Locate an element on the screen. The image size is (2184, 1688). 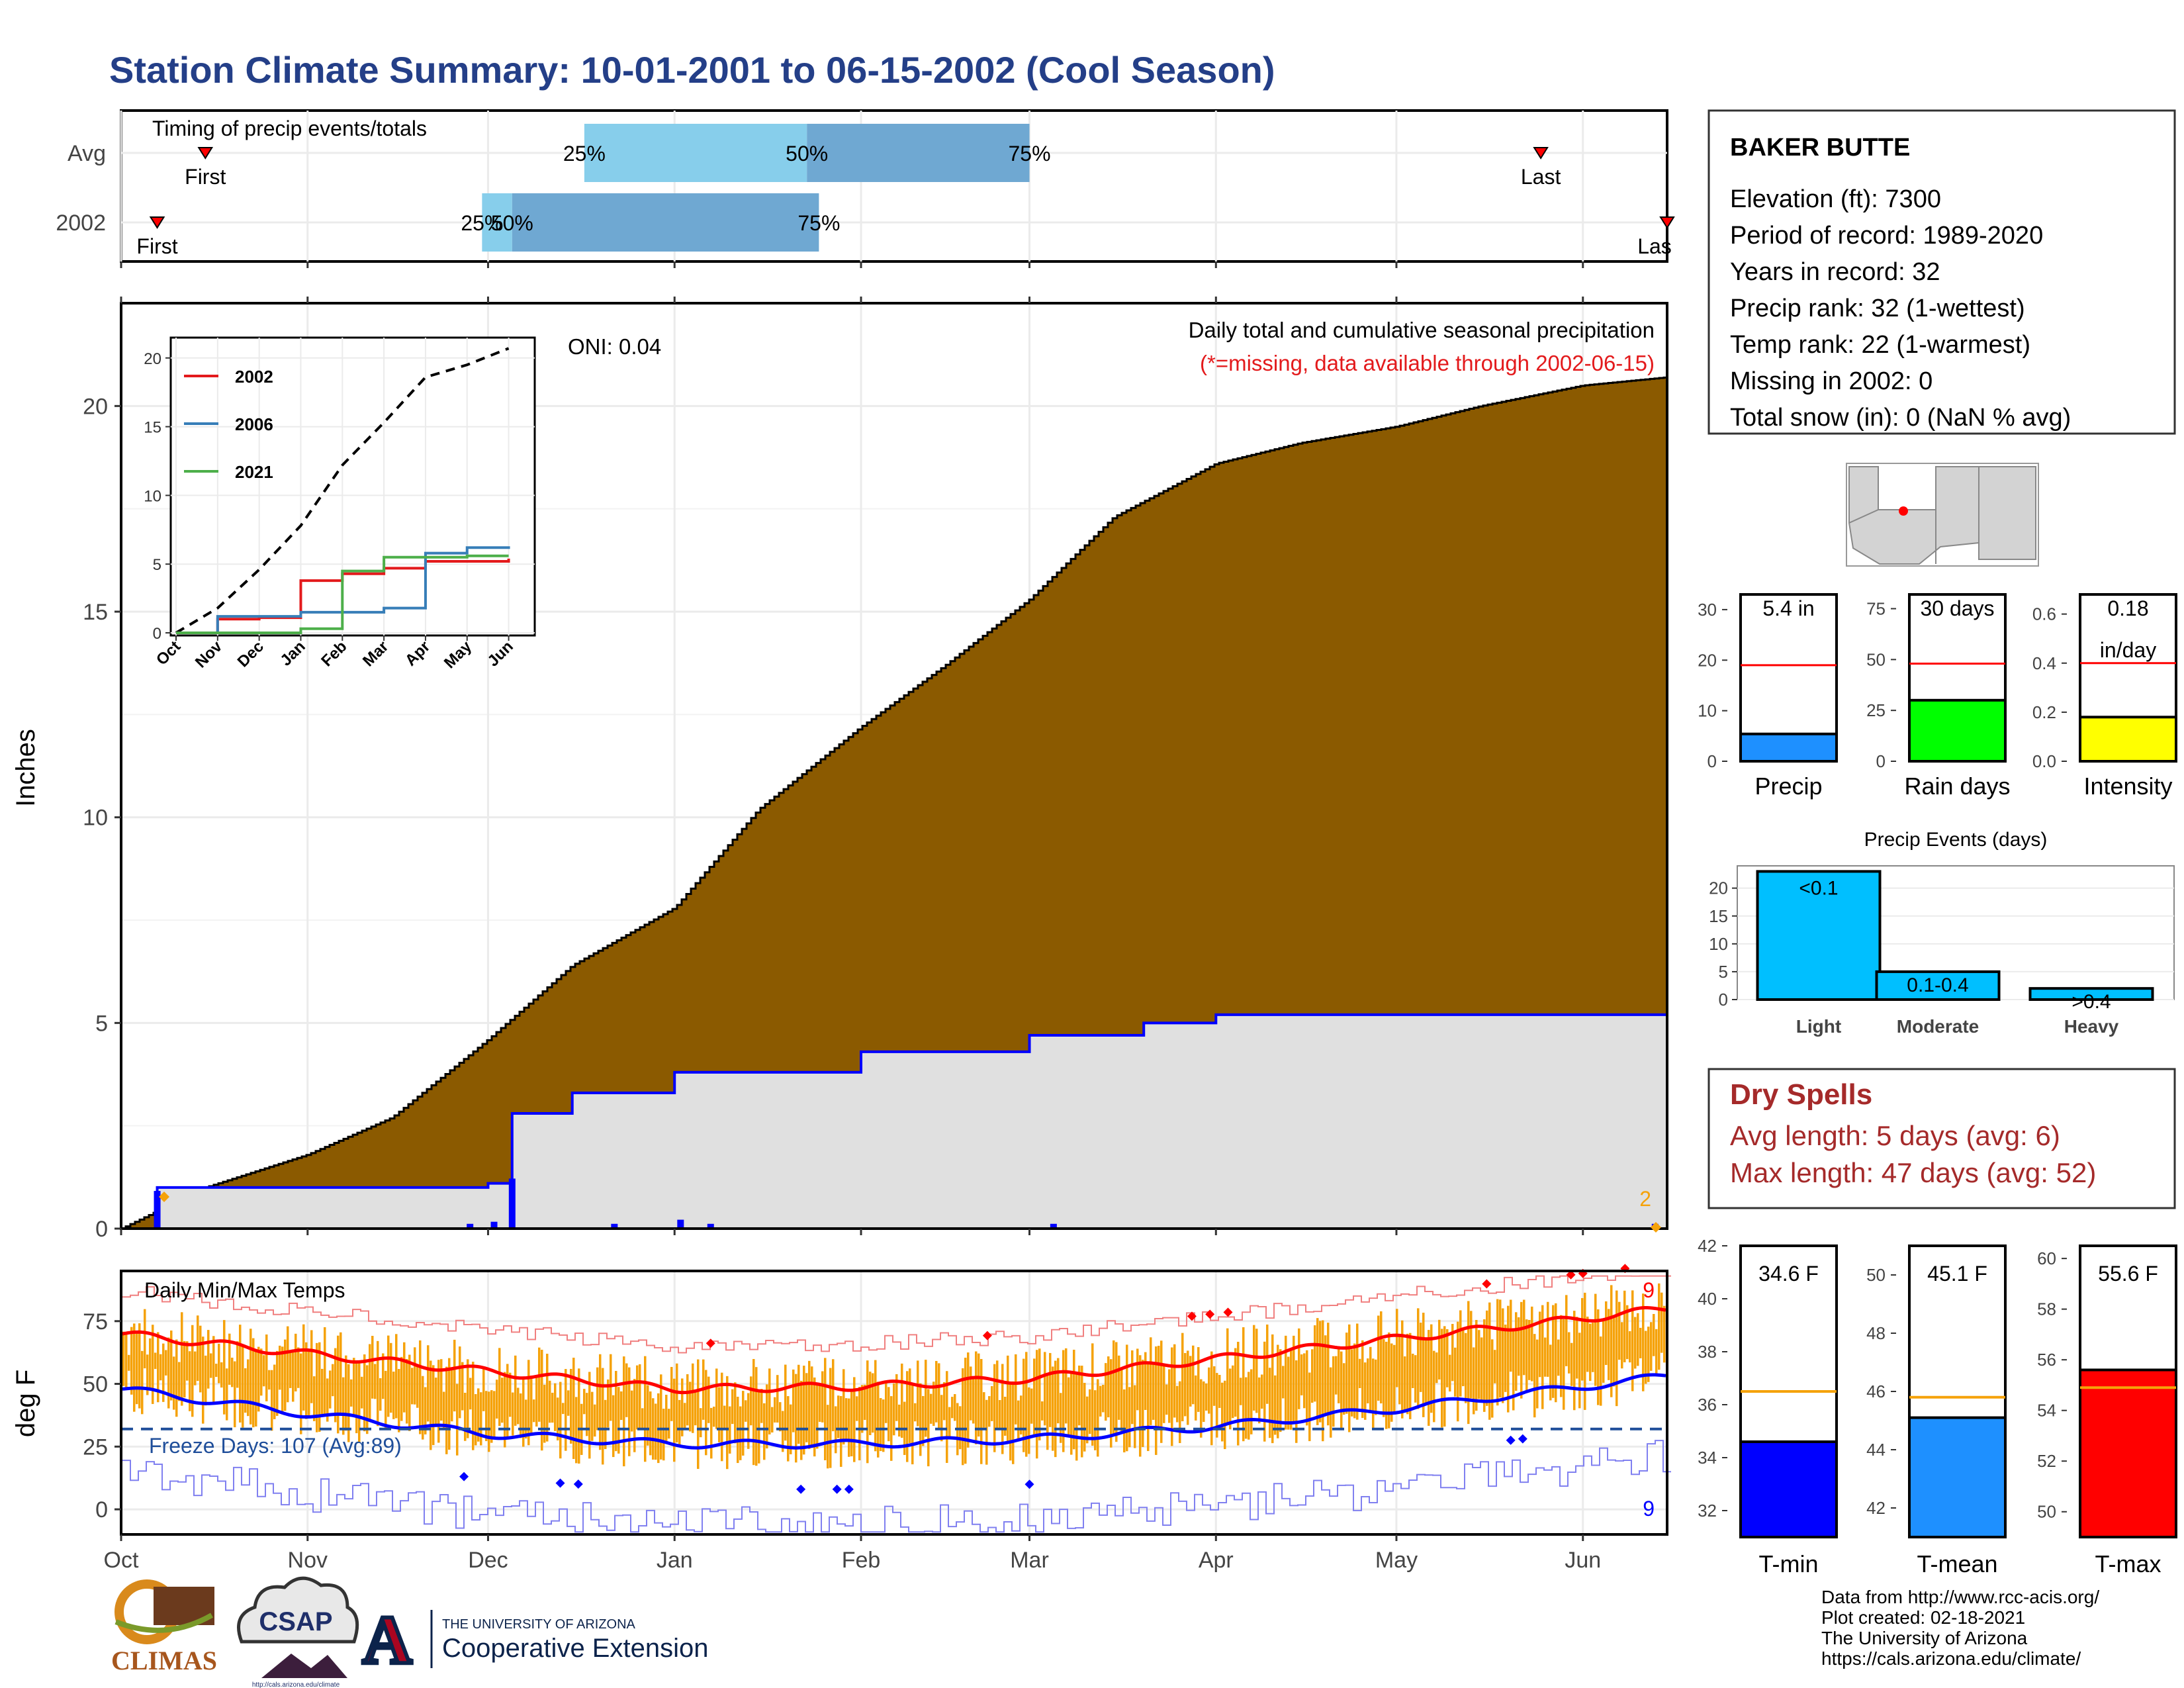
temp-summary-bar is located at coordinates (1789, 1489).